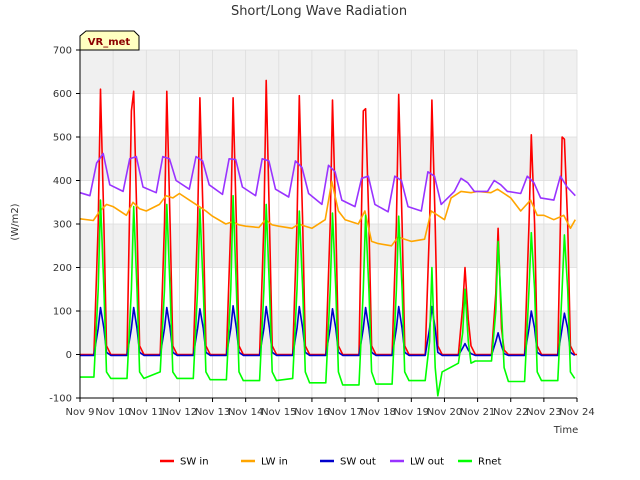  Describe the element at coordinates (411, 412) in the screenshot. I see `x-tick-label: Nov 19` at that location.